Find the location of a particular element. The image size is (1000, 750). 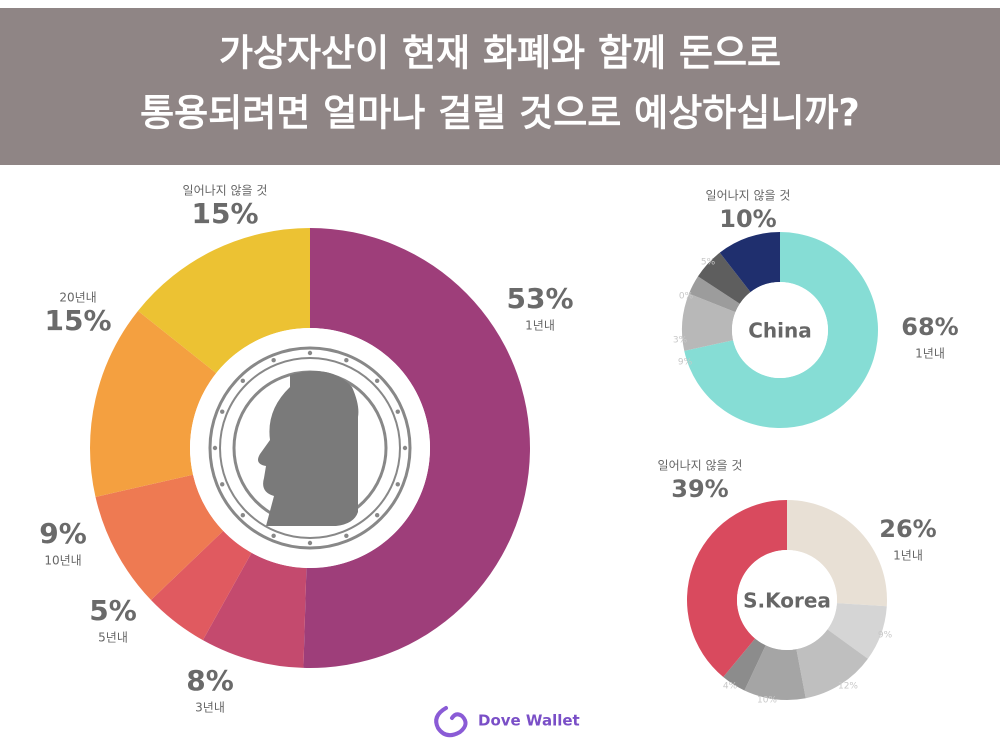

region-label: China is located at coordinates (780, 331).